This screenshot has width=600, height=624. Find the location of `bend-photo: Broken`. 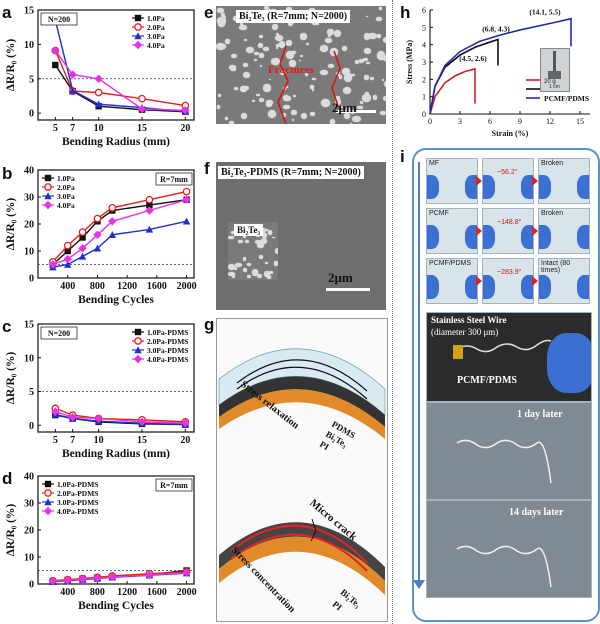

bend-photo: Broken is located at coordinates (564, 181).